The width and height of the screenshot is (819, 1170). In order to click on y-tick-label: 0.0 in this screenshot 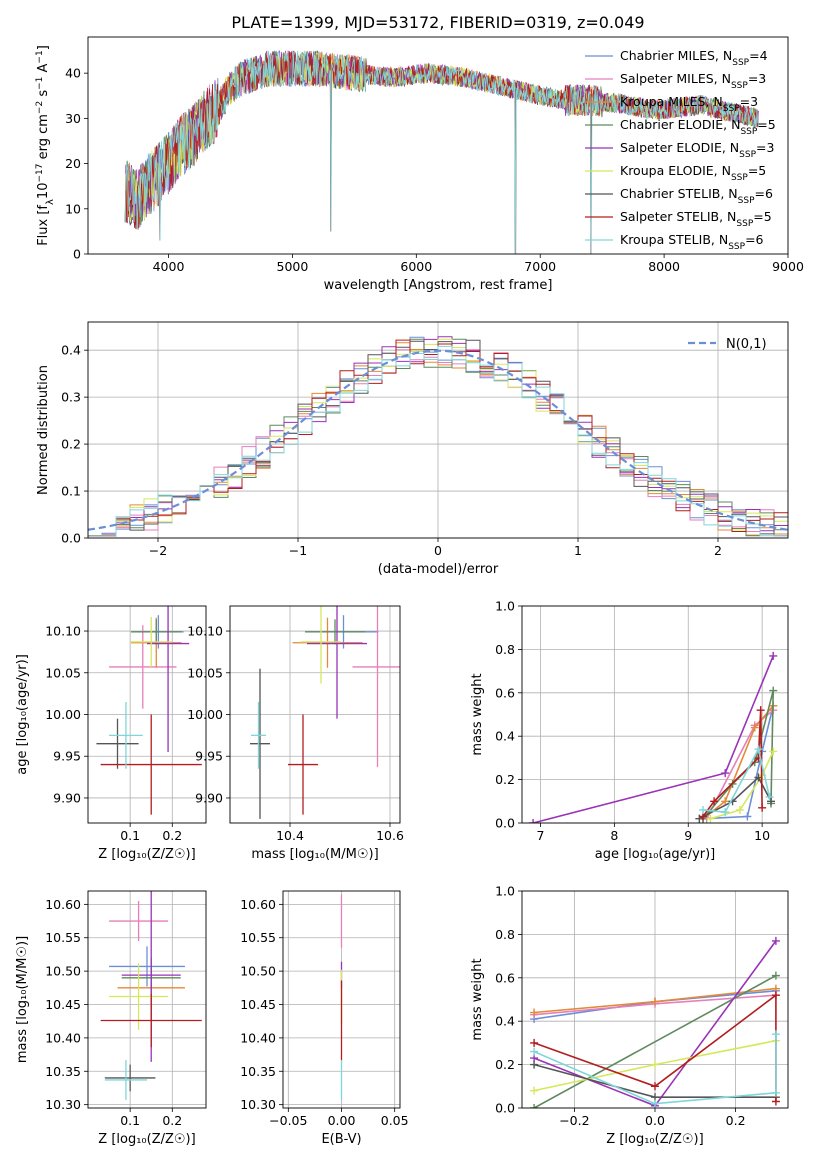, I will do `click(505, 823)`.